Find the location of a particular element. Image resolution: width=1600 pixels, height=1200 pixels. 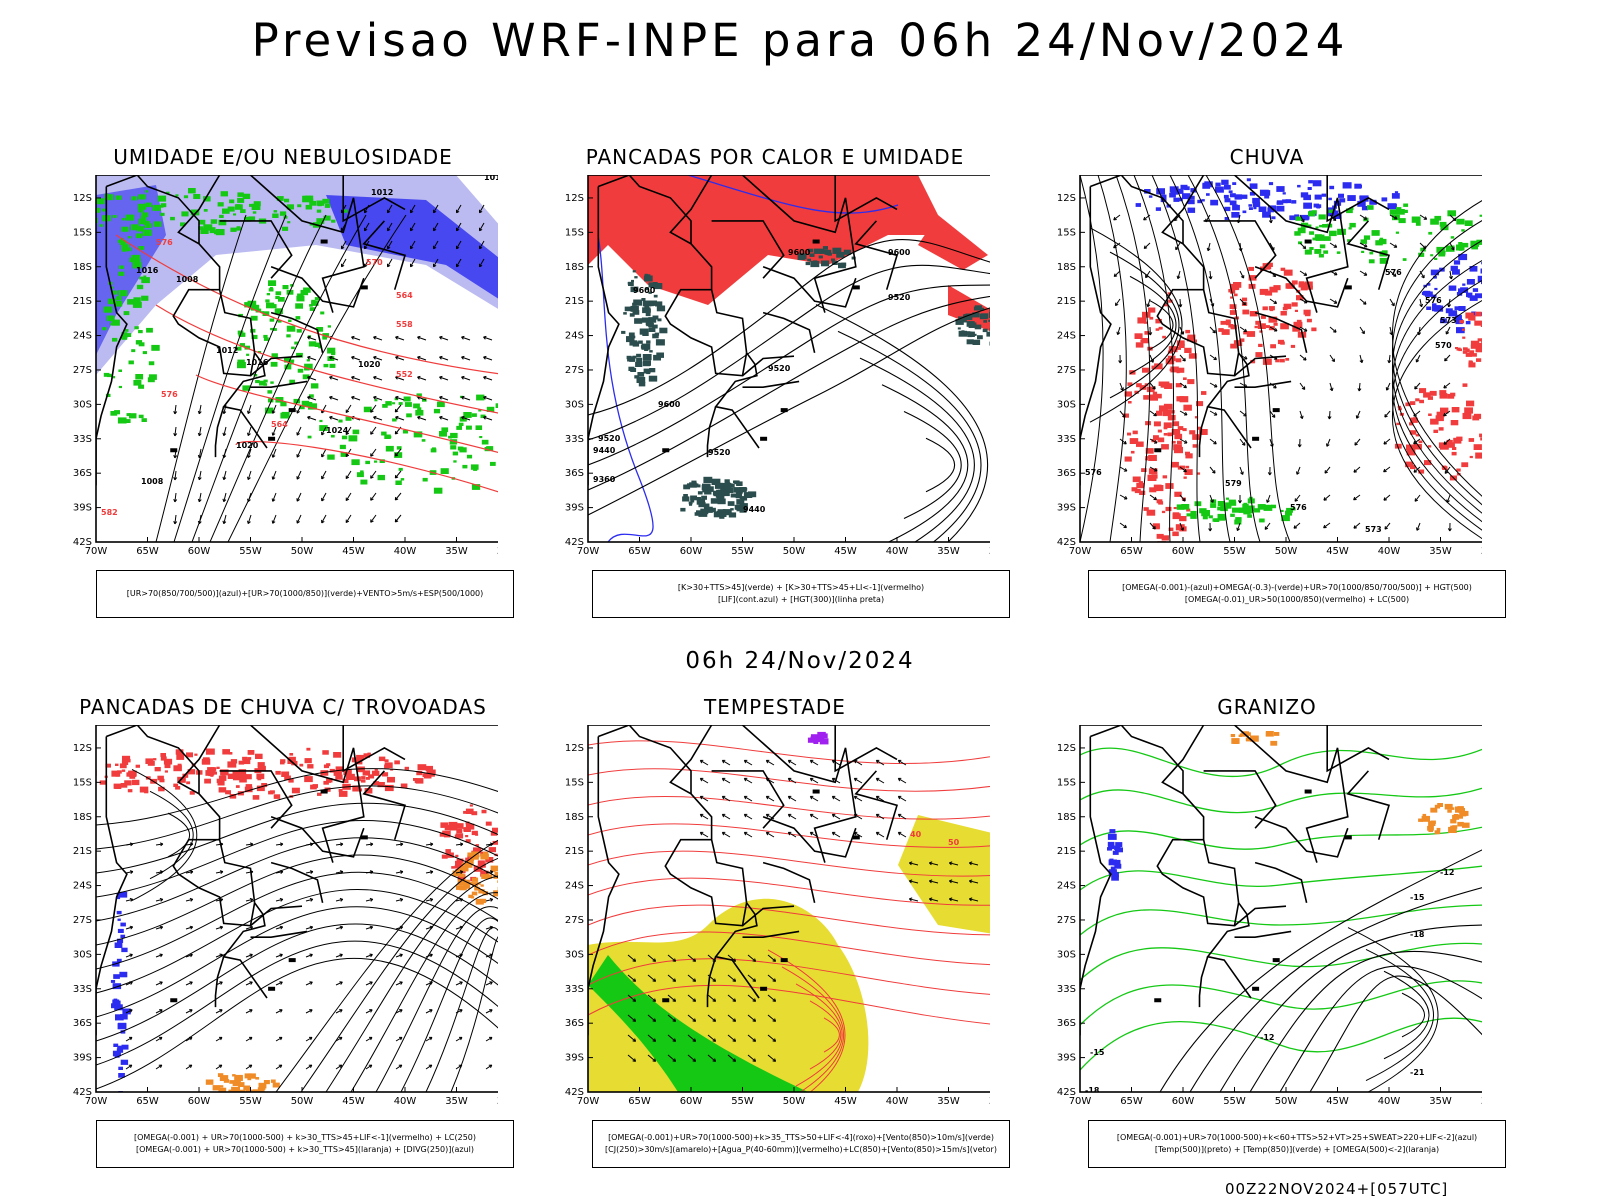

lat-label: 36S is located at coordinates (574, 1023).